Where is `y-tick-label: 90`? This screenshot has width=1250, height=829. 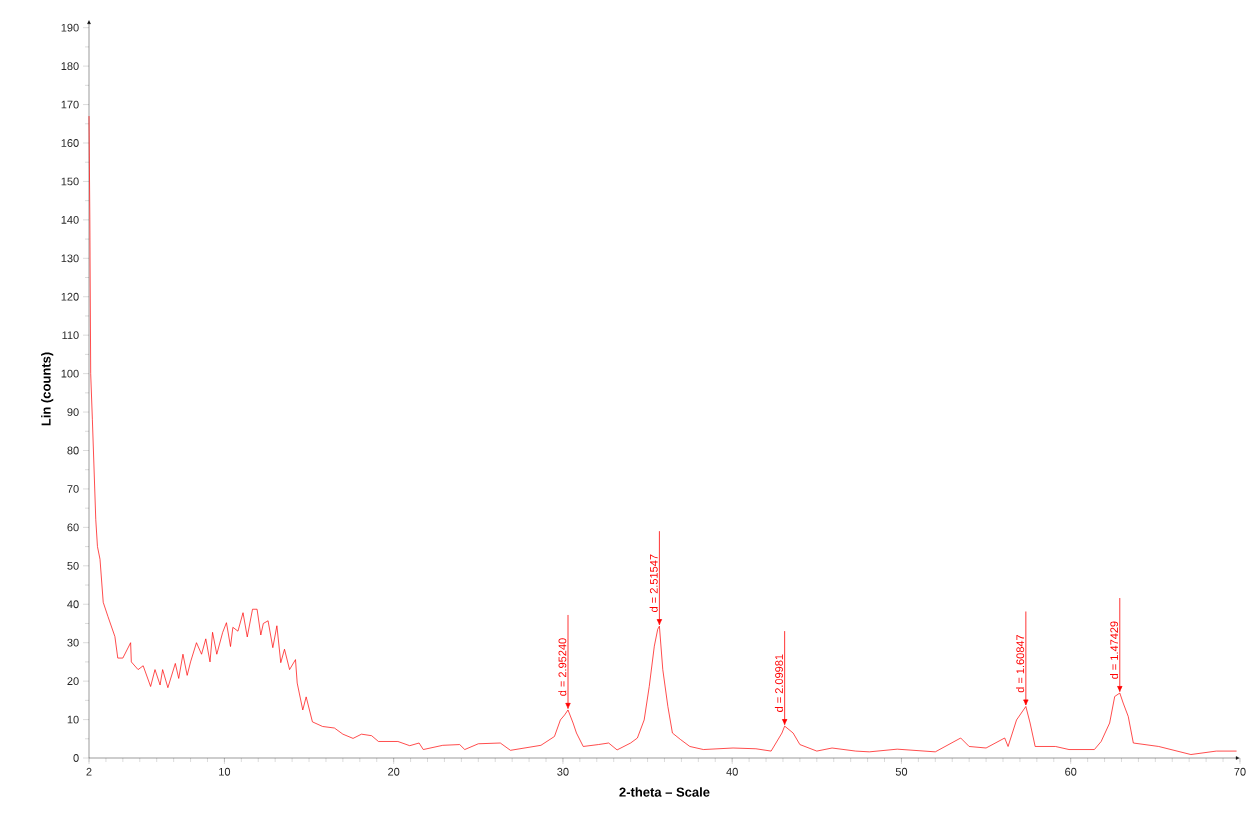 y-tick-label: 90 is located at coordinates (73, 412).